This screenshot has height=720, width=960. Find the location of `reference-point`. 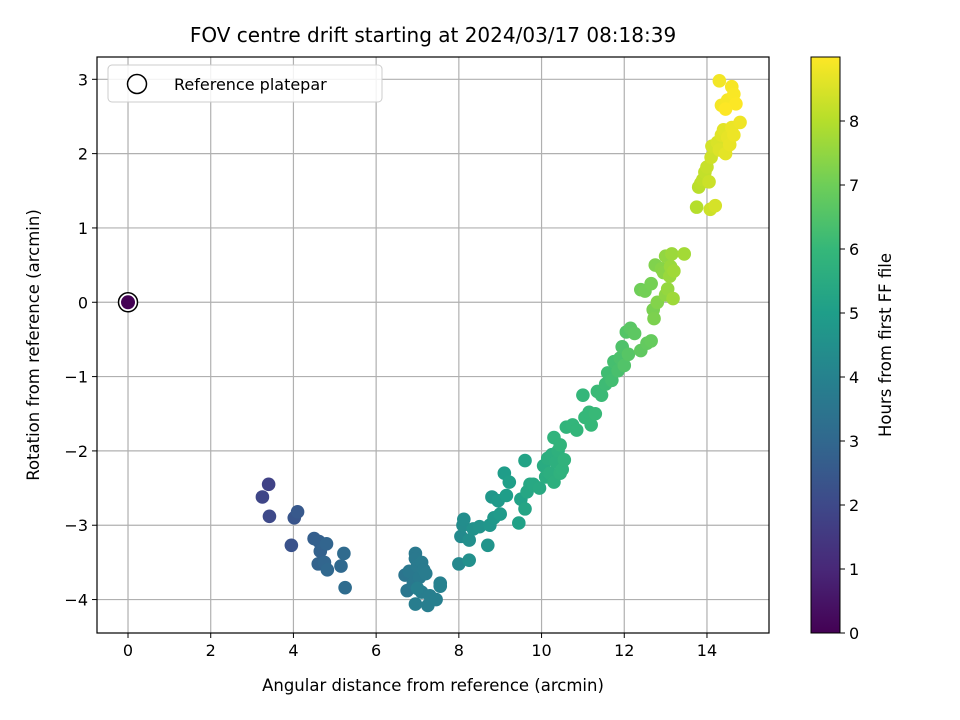

reference-point is located at coordinates (128, 302).